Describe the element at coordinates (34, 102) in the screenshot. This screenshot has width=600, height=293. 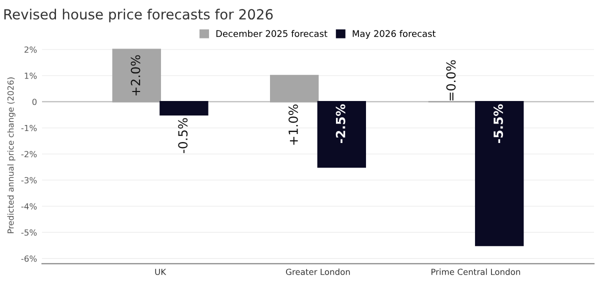
I see `y-tick-label: 0` at that location.